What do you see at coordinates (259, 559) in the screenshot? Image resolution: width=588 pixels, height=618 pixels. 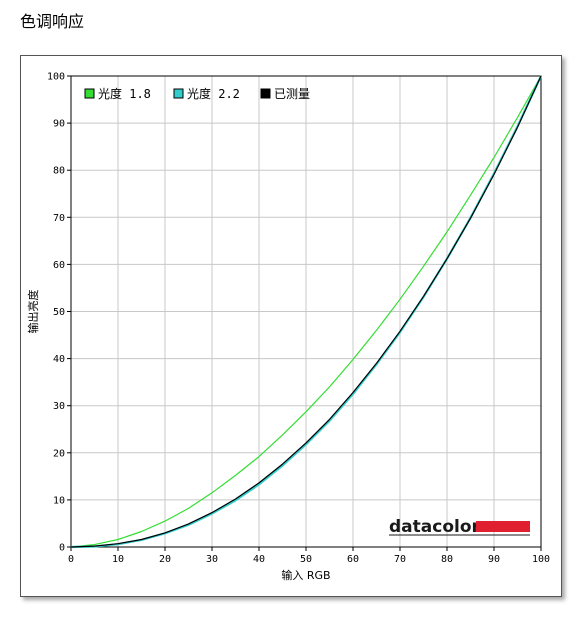 I see `x-tick-label: 40` at bounding box center [259, 559].